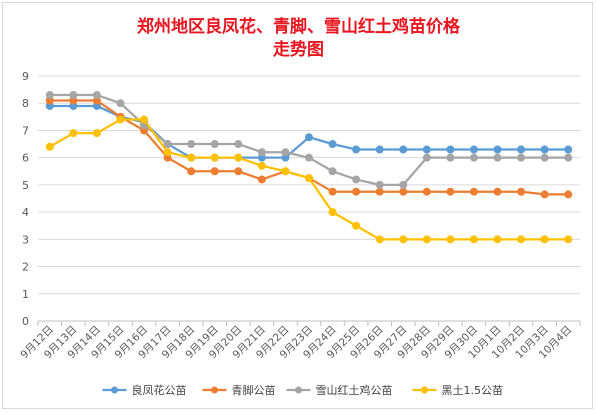  What do you see at coordinates (25, 321) in the screenshot?
I see `y-tick-label: 0` at bounding box center [25, 321].